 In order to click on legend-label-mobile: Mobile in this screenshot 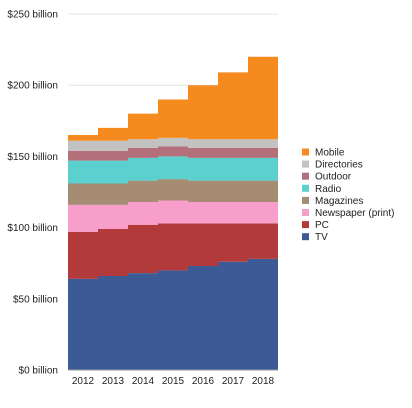, I will do `click(330, 153)`.